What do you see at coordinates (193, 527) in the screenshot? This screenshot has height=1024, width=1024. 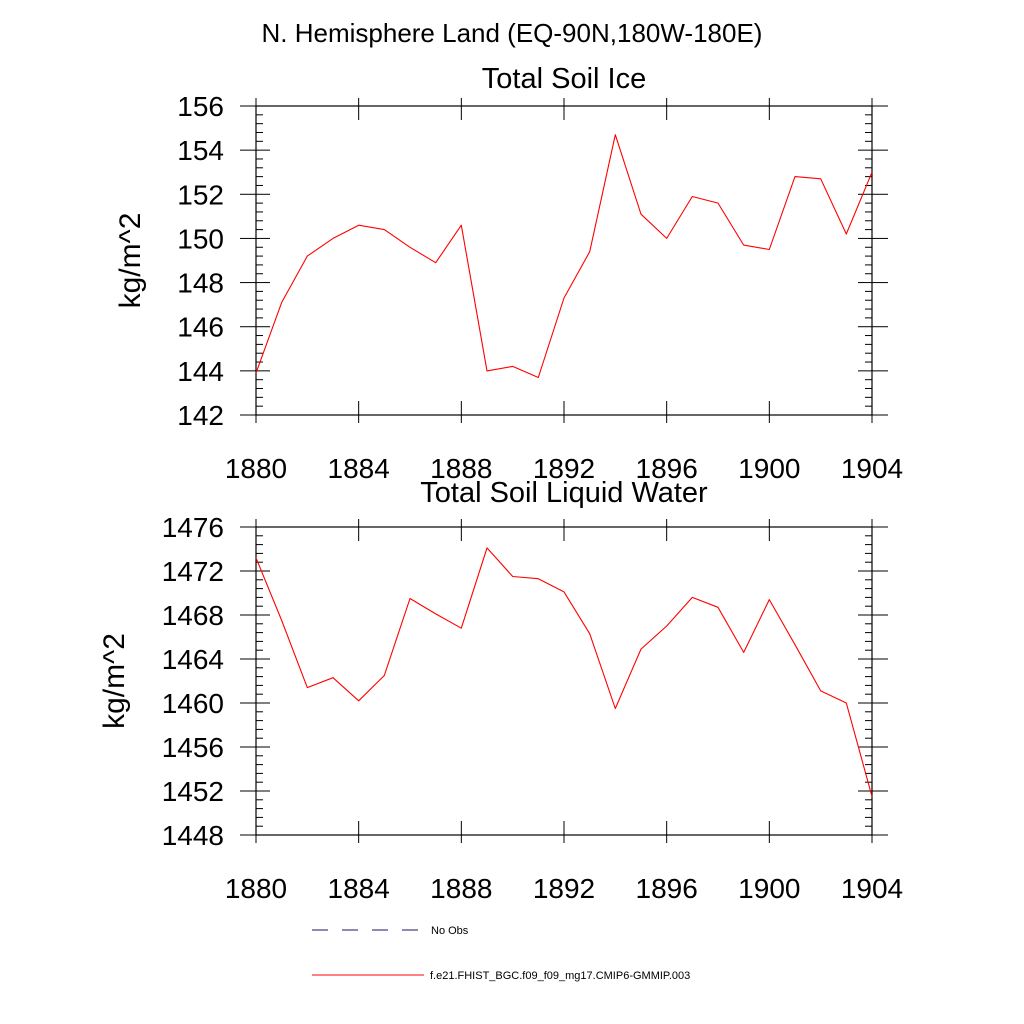 I see `y-tick-label: 1476` at bounding box center [193, 527].